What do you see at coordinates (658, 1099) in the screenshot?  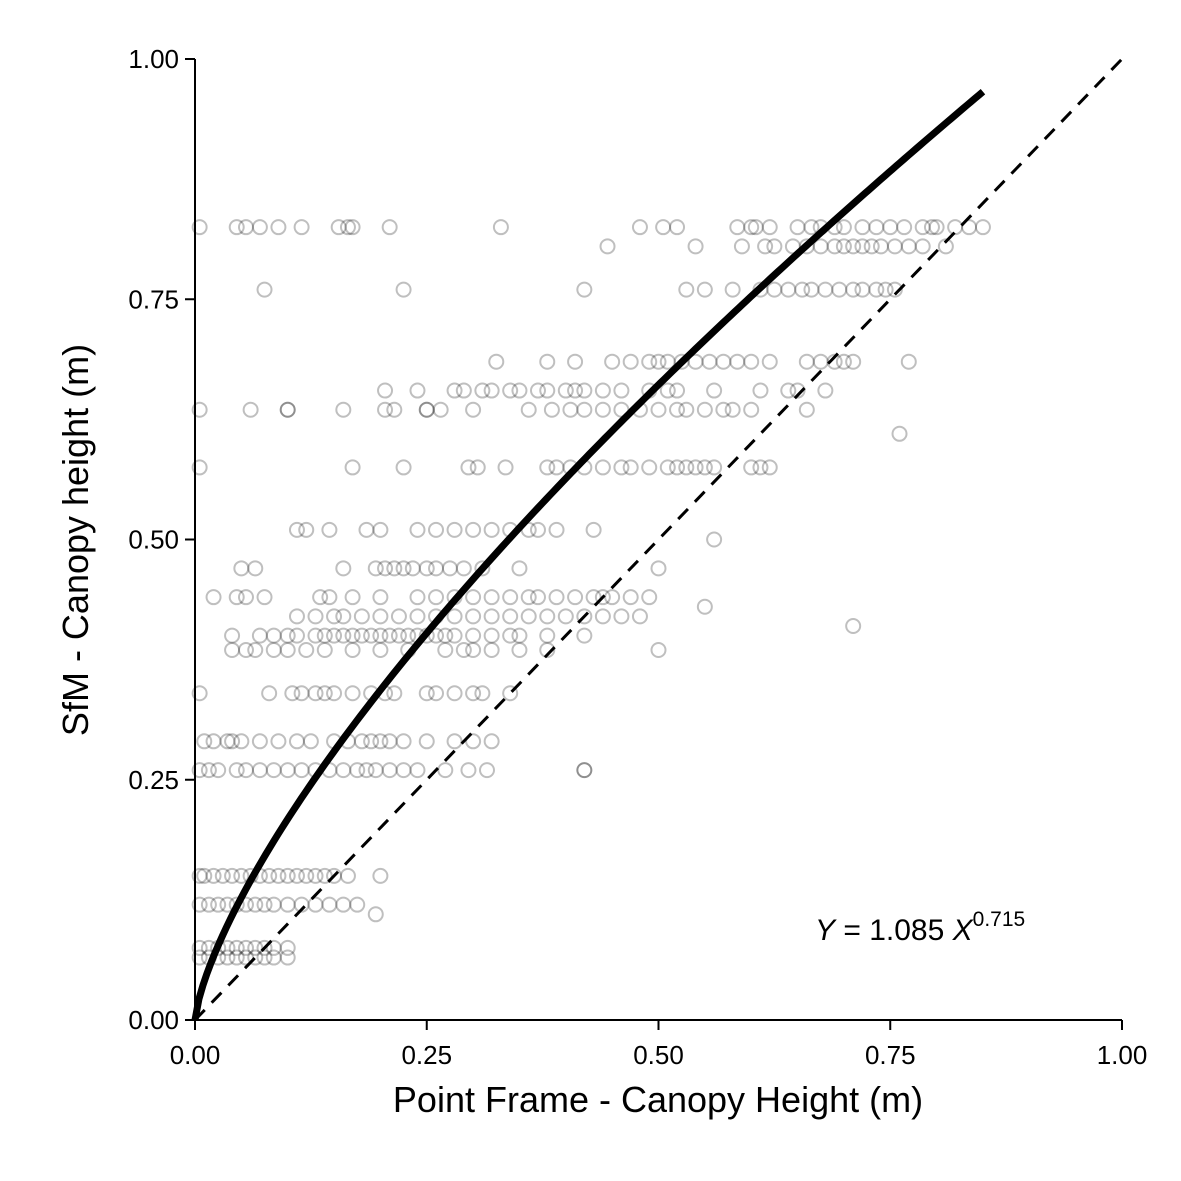 I see `x-axis-title: Point Frame - Canopy Height (m)` at bounding box center [658, 1099].